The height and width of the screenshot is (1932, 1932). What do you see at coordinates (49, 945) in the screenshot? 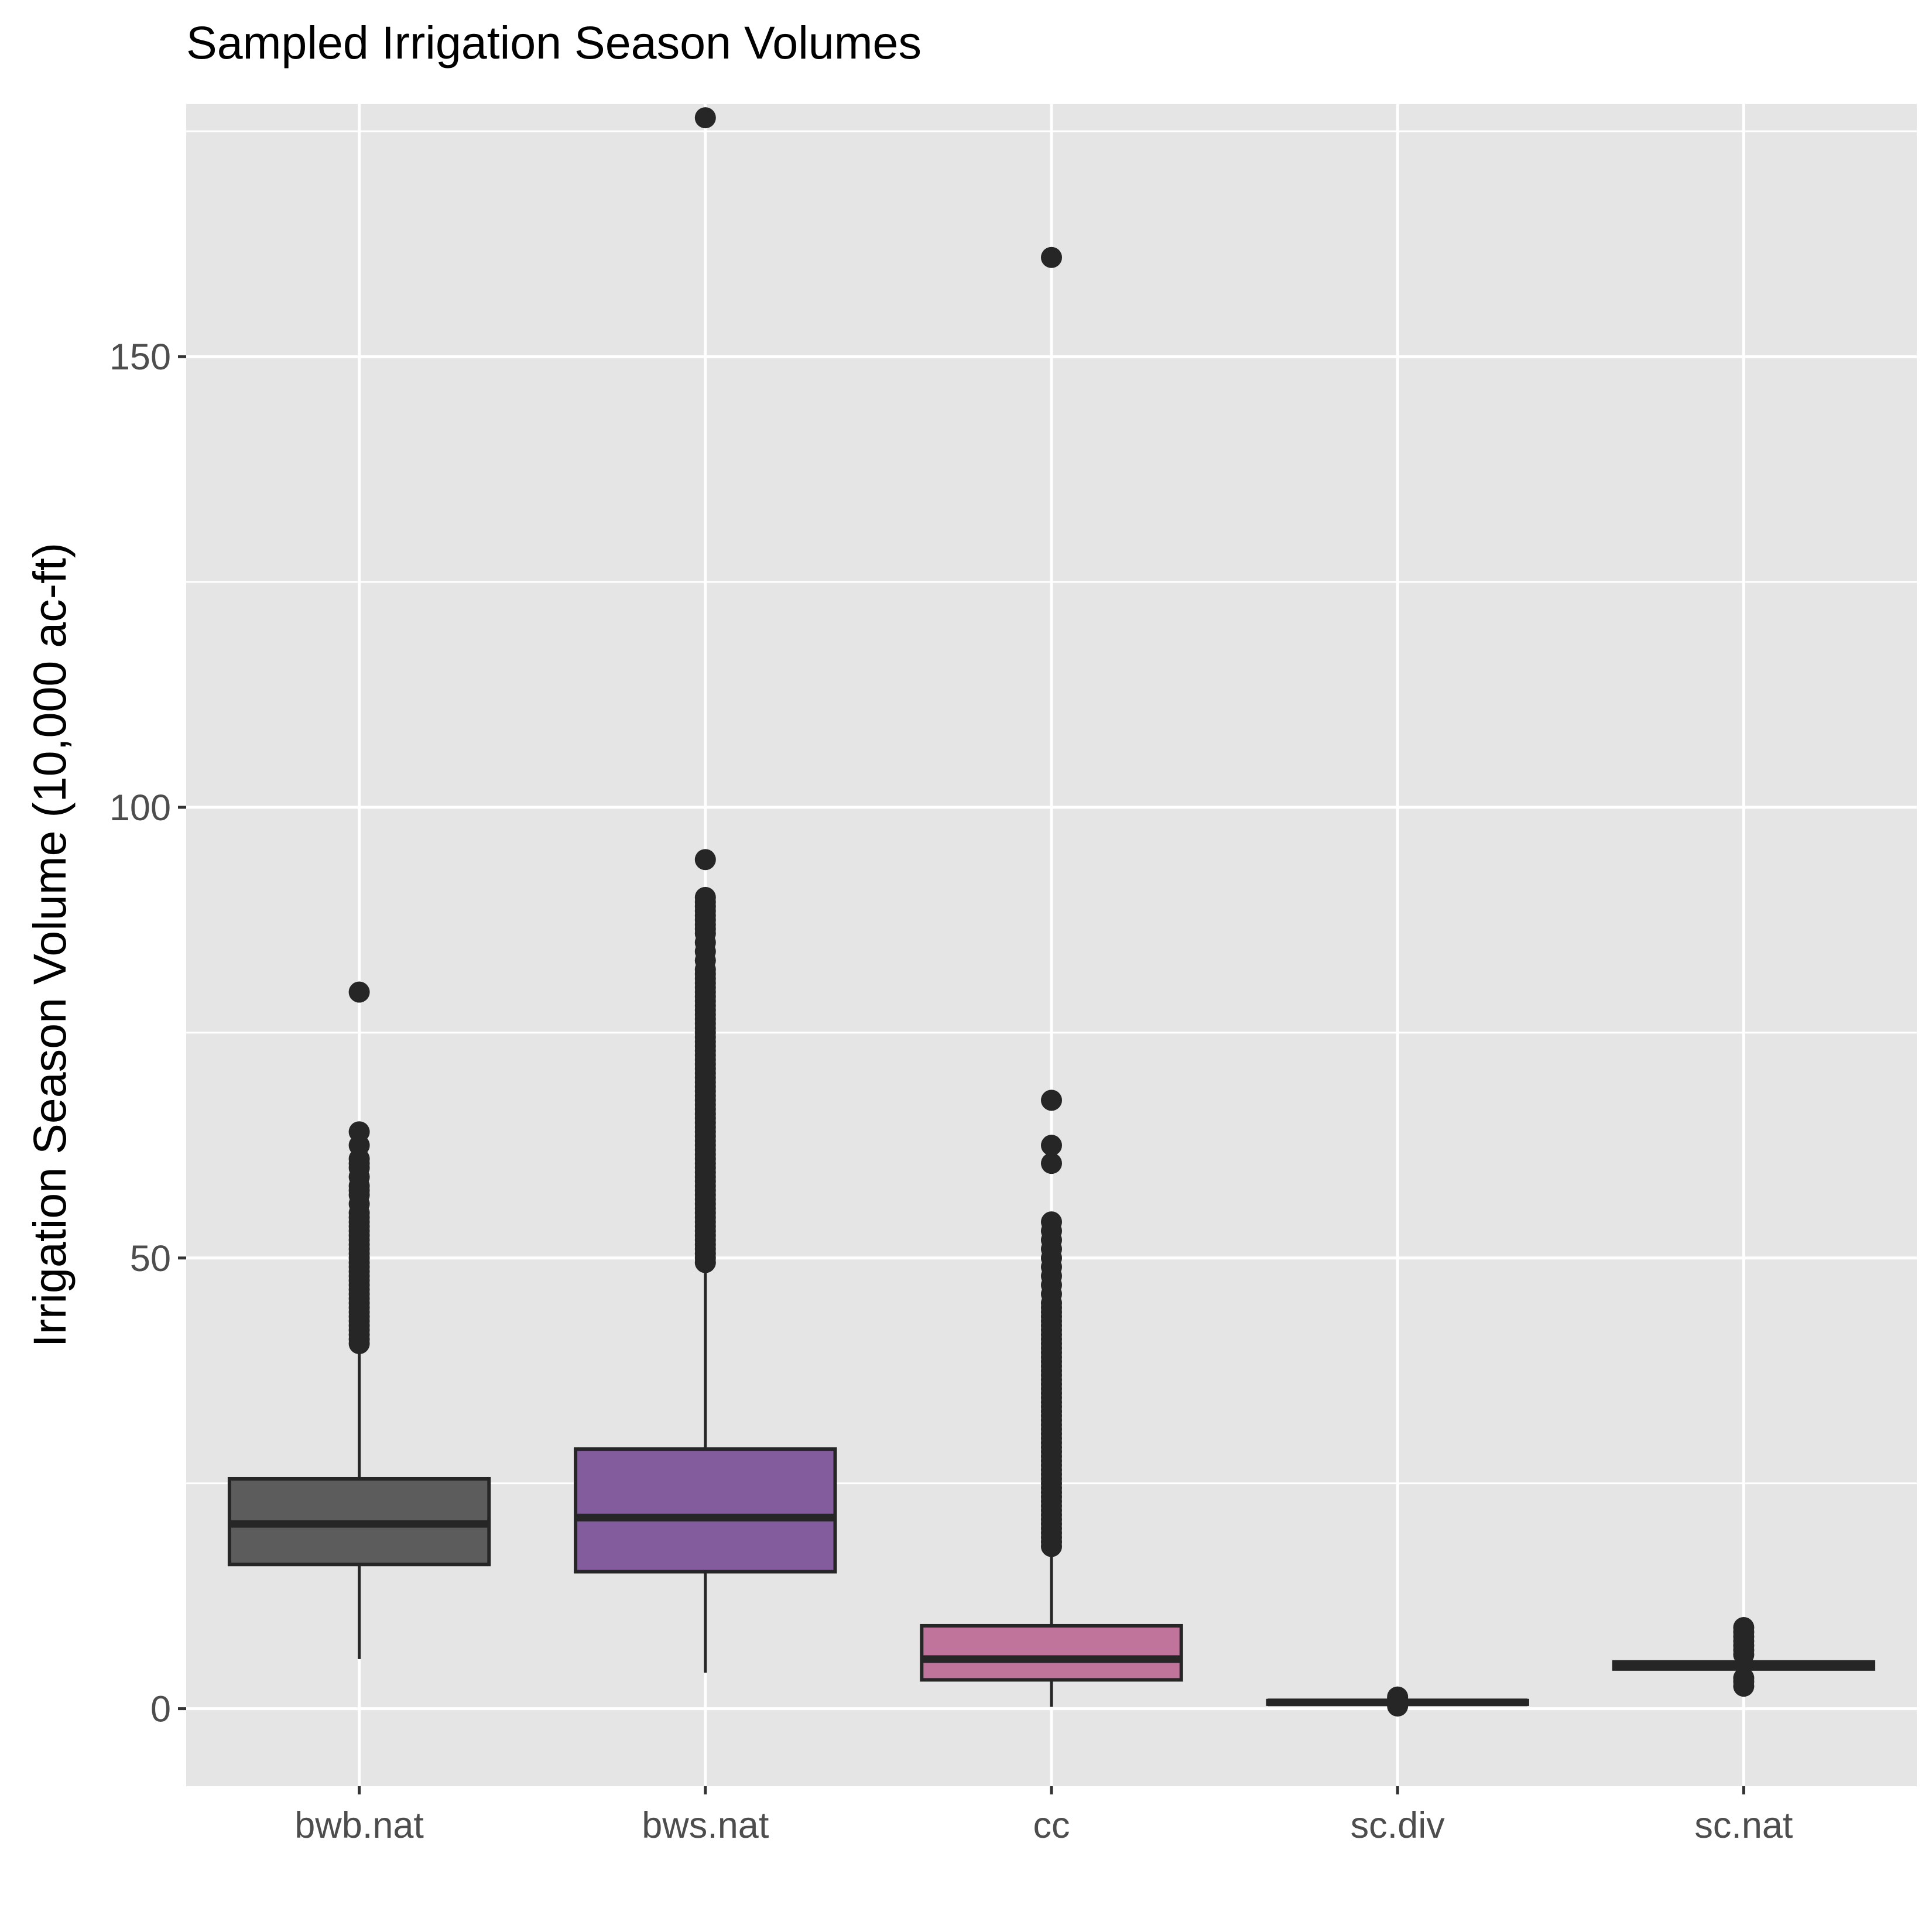
I see `y-axis-title: Irrigation Season Volume (10,000 ac-ft)` at bounding box center [49, 945].